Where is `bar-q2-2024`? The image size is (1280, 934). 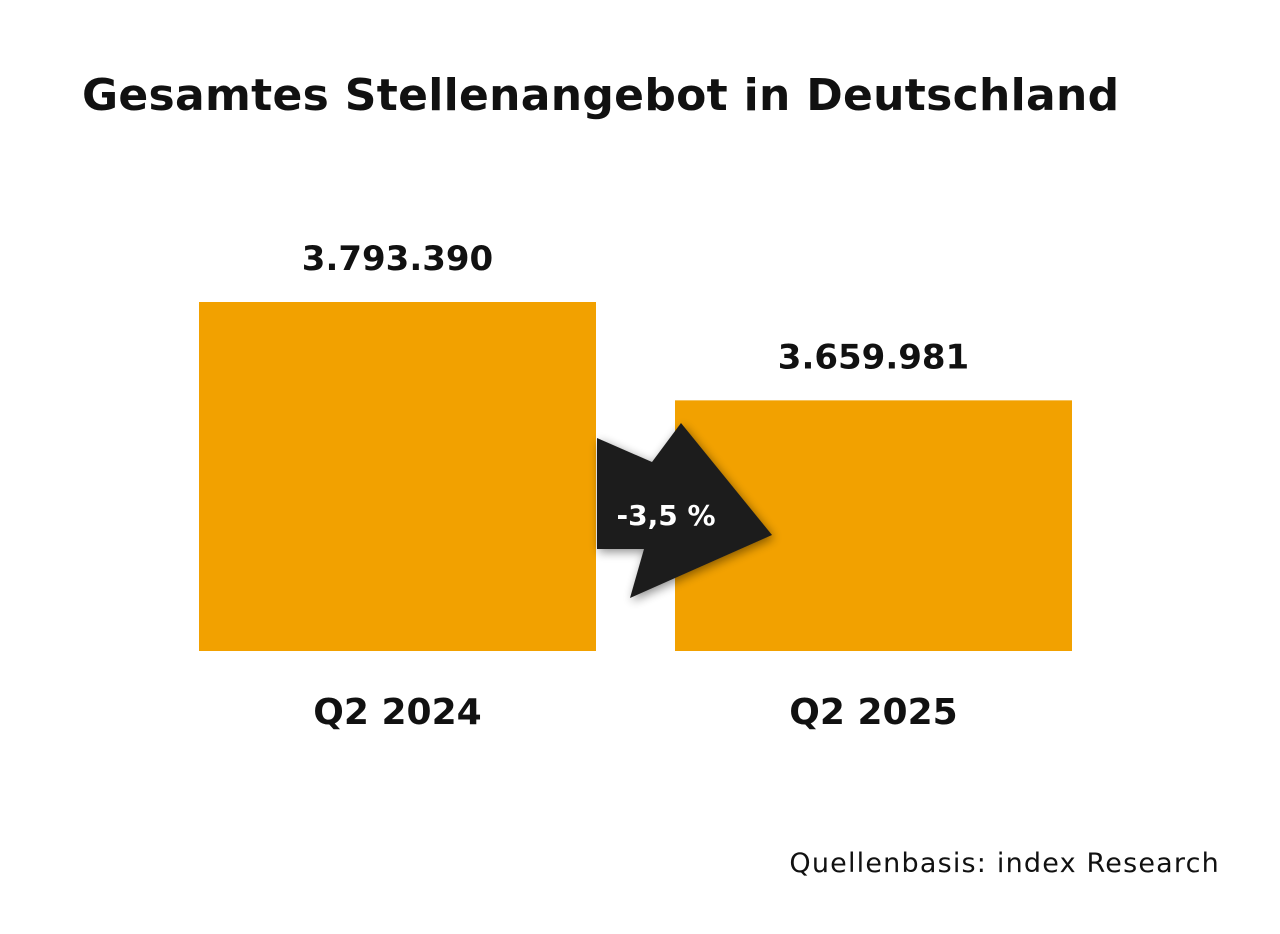 bar-q2-2024 is located at coordinates (397, 476).